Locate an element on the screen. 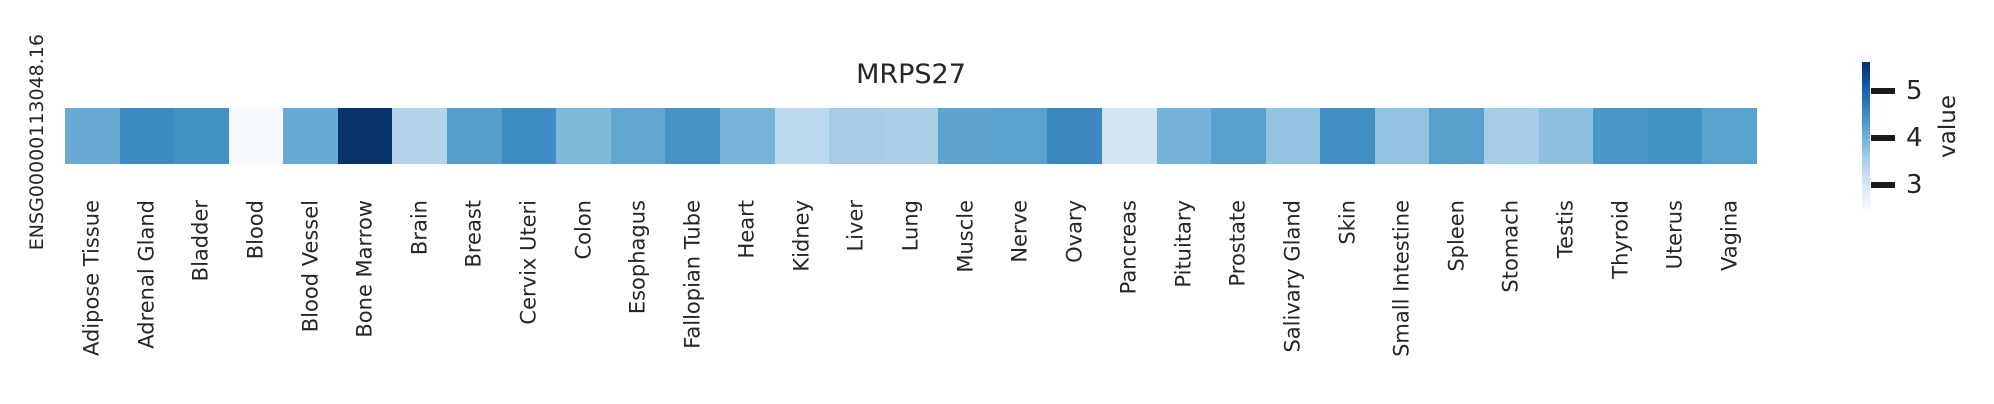  heatmap-cell-liver is located at coordinates (856, 136).